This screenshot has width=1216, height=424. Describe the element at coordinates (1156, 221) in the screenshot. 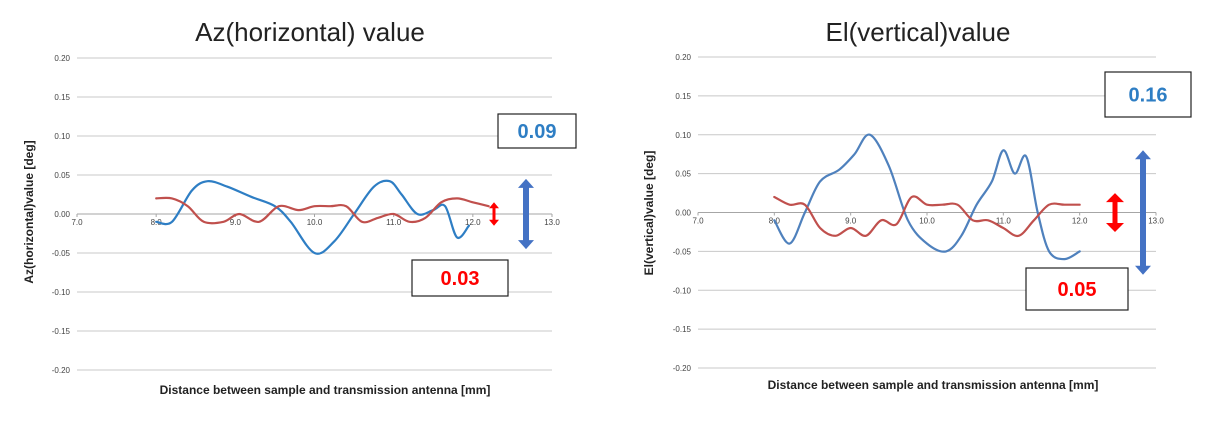

I see `el-x-tick-label: 13.0` at that location.